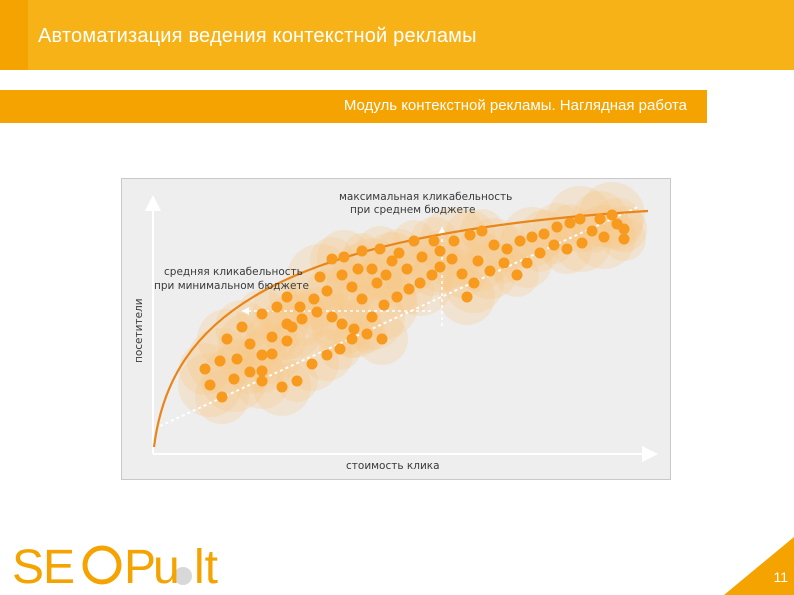 The image size is (794, 595). I want to click on max-guide-arrow, so click(442, 230).